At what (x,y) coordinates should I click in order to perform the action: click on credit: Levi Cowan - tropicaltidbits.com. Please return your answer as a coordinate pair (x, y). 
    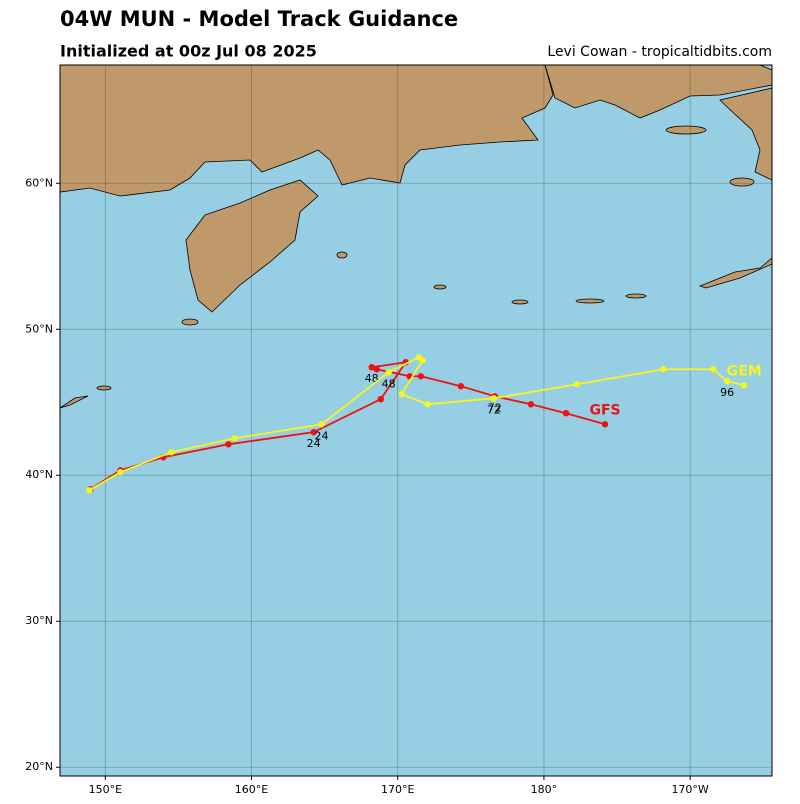
    Looking at the image, I should click on (659, 52).